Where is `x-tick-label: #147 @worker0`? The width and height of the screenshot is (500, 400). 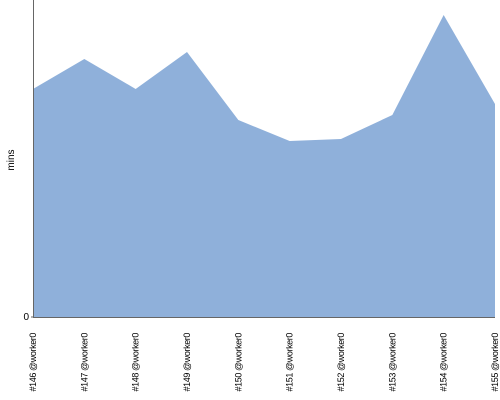
x-tick-label: #147 @worker0 is located at coordinates (84, 362).